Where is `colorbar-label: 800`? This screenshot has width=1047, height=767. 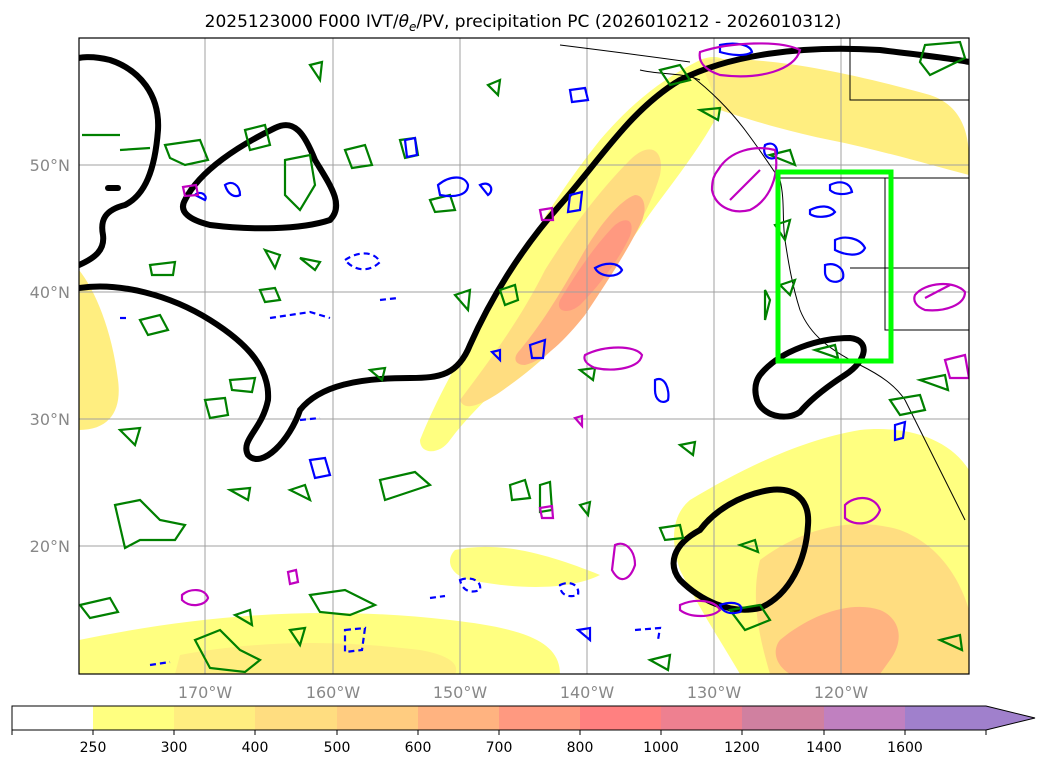
colorbar-label: 800 is located at coordinates (580, 748).